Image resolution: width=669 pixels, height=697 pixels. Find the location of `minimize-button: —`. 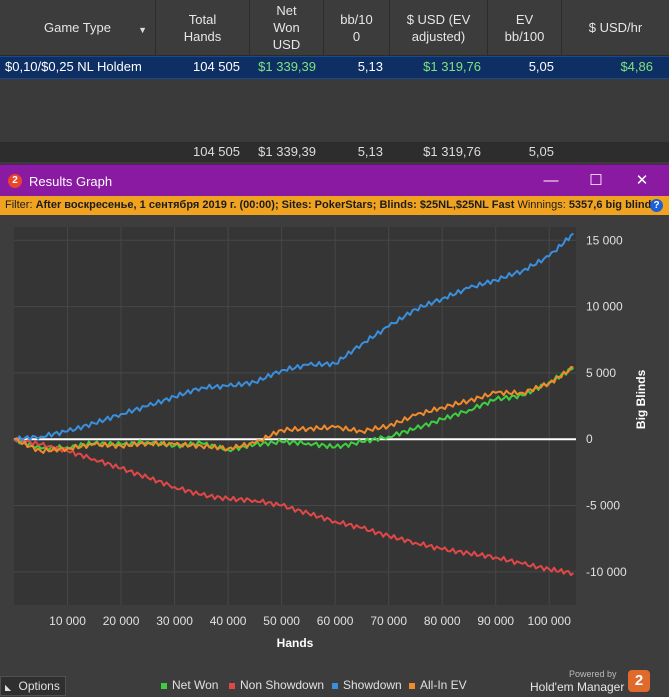

minimize-button: — is located at coordinates (551, 180).